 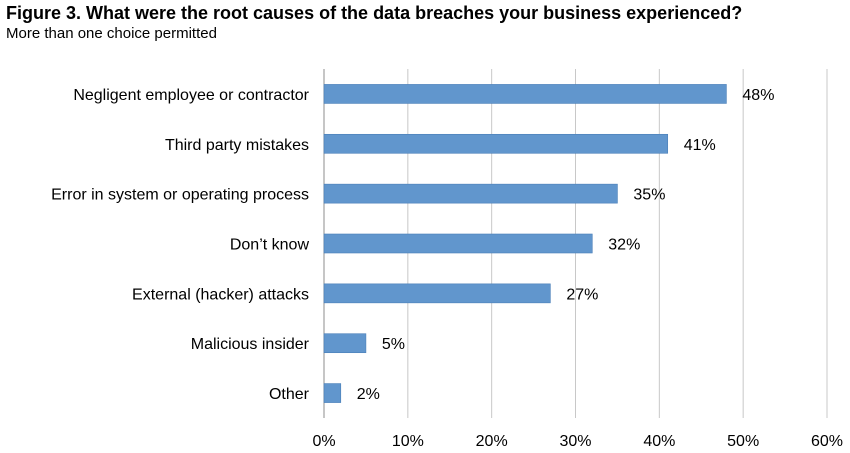 I want to click on category-label: Negligent employee or contractor, so click(x=191, y=95).